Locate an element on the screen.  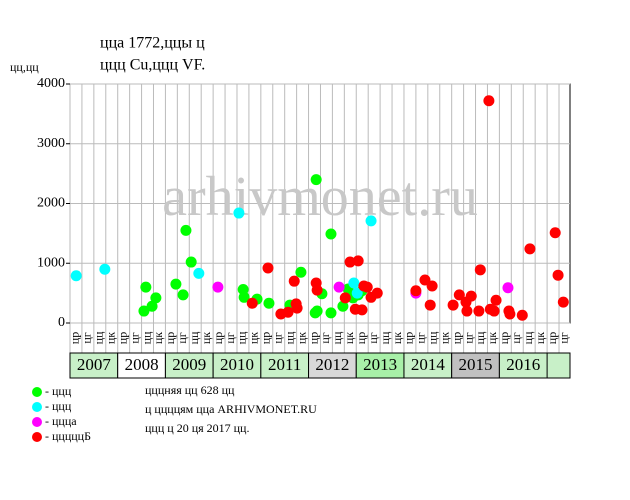
chart-title: ццa 1772,ццы ц is located at coordinates (152, 43).